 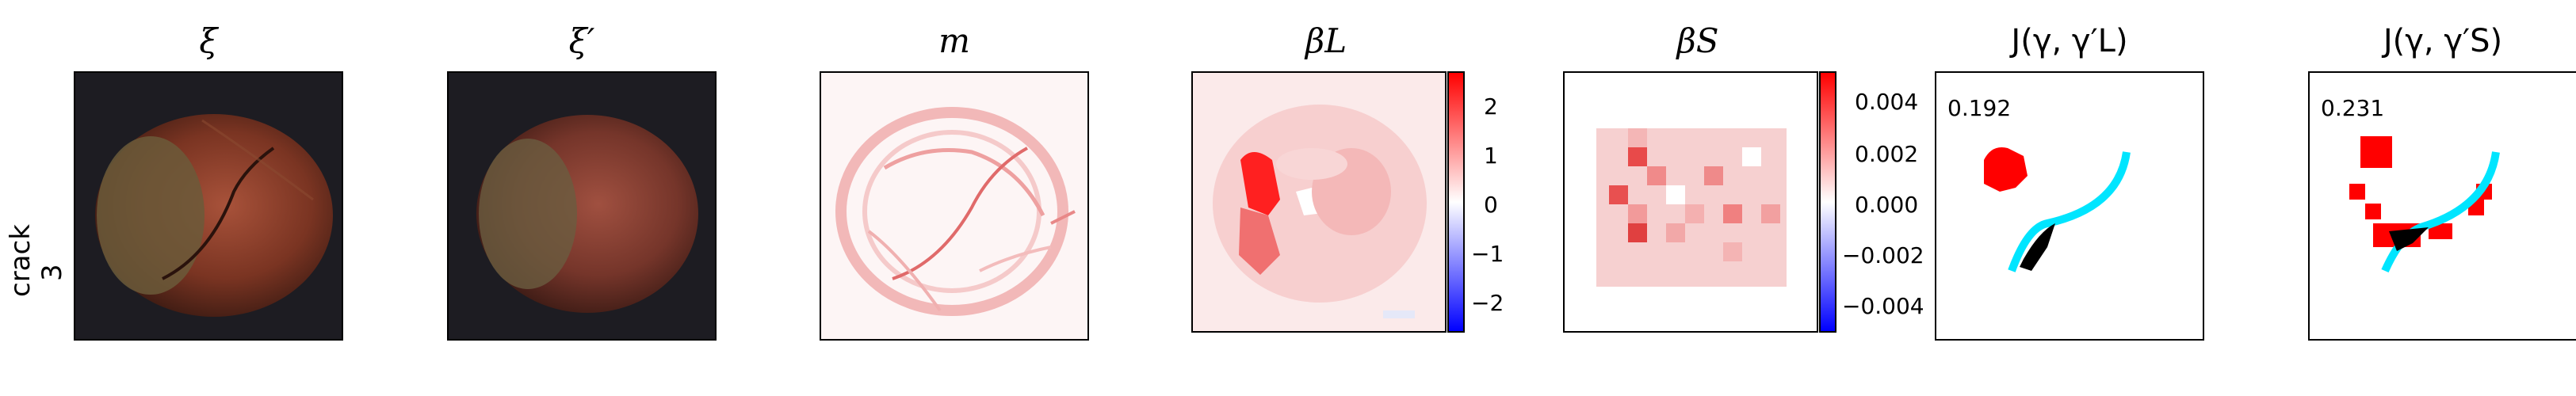 What do you see at coordinates (1491, 205) in the screenshot?
I see `colorbar-beta-l-tick: 0` at bounding box center [1491, 205].